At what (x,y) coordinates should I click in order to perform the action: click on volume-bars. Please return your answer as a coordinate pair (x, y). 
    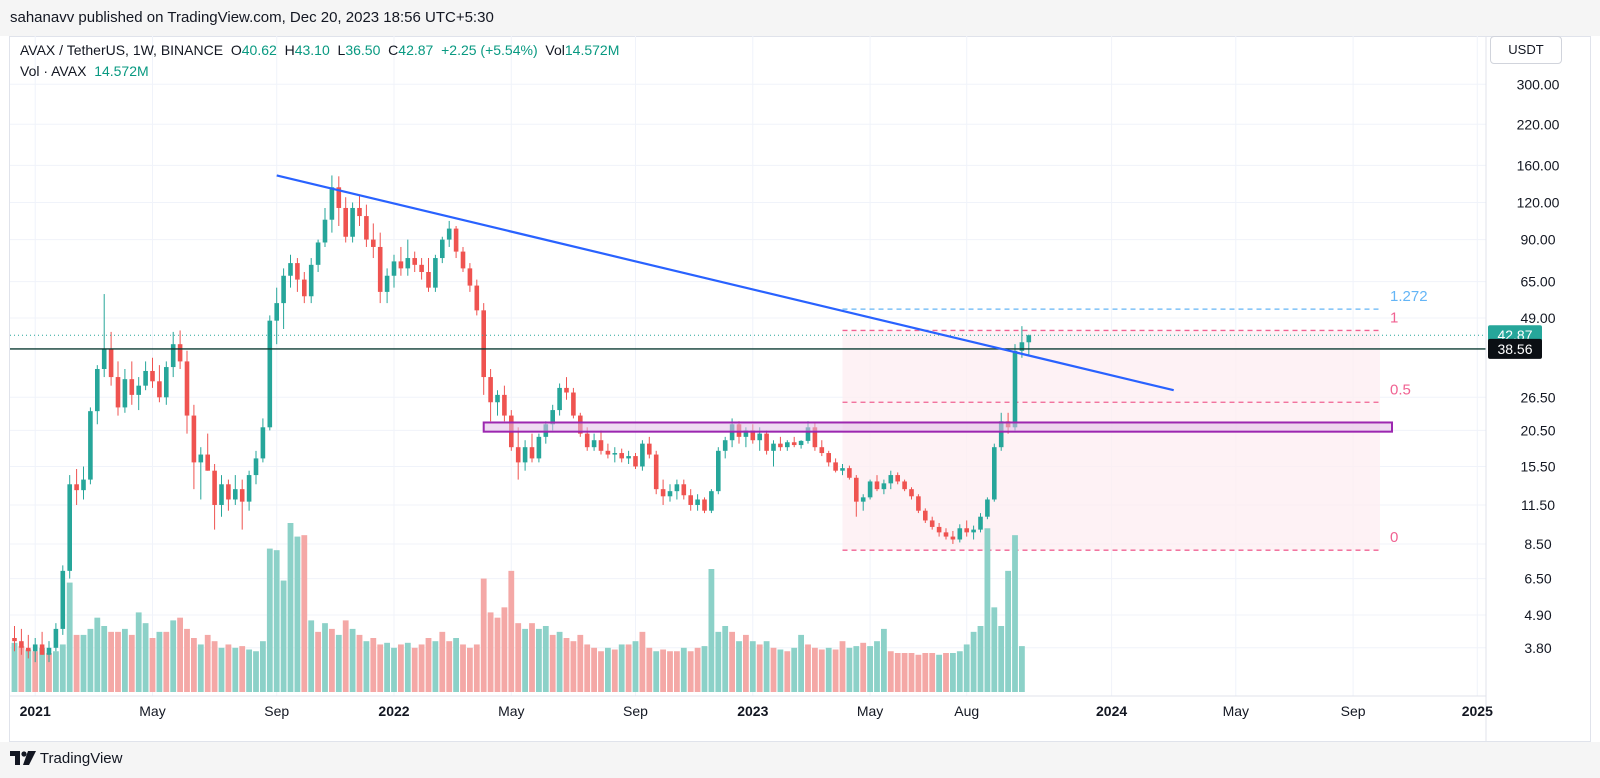
    Looking at the image, I should click on (518, 607).